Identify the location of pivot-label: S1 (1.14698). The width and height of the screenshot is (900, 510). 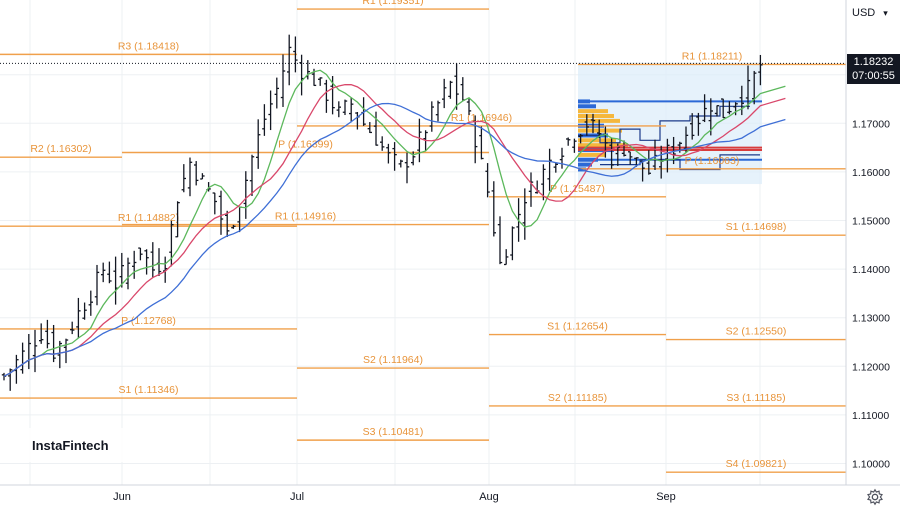
(756, 227).